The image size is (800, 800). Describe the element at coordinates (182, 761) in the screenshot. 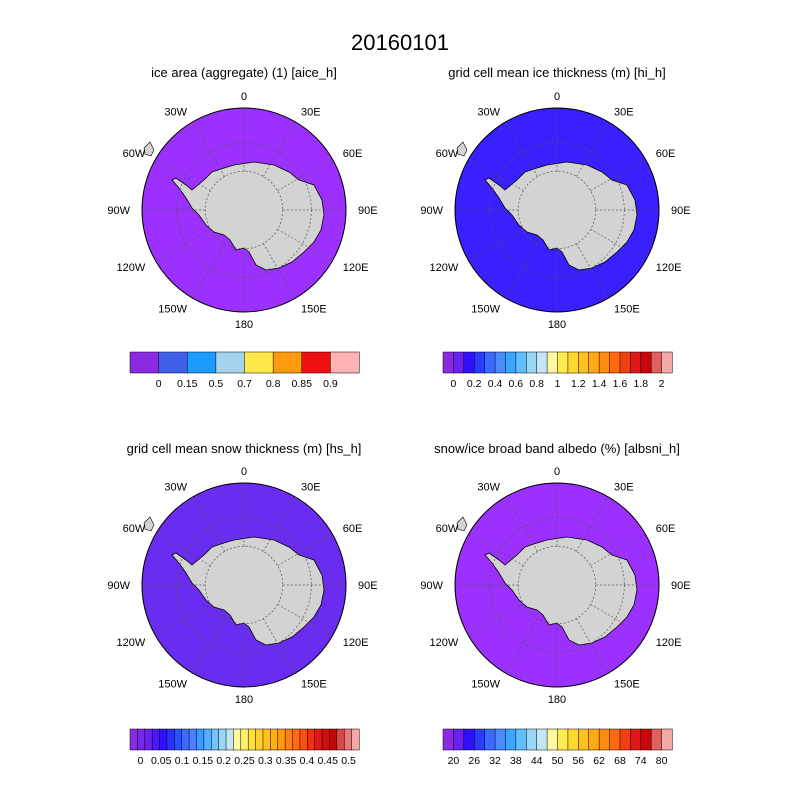

I see `colorbar-label: 0.1` at that location.